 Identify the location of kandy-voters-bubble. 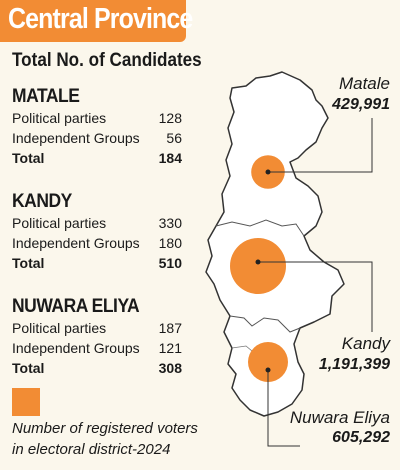
(258, 266).